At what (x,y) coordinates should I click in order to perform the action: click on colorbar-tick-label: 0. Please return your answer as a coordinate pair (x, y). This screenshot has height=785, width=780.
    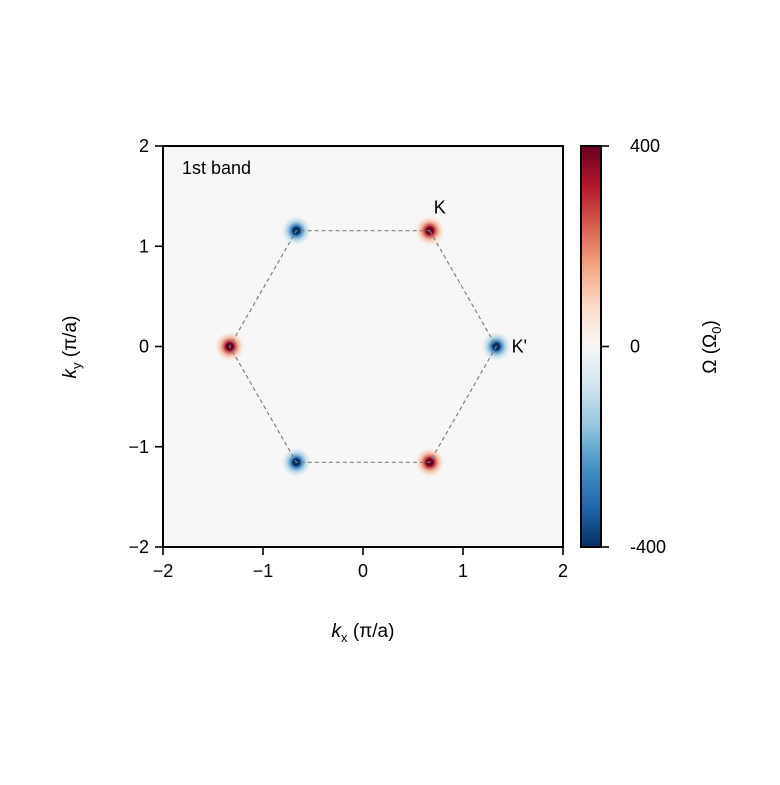
    Looking at the image, I should click on (635, 347).